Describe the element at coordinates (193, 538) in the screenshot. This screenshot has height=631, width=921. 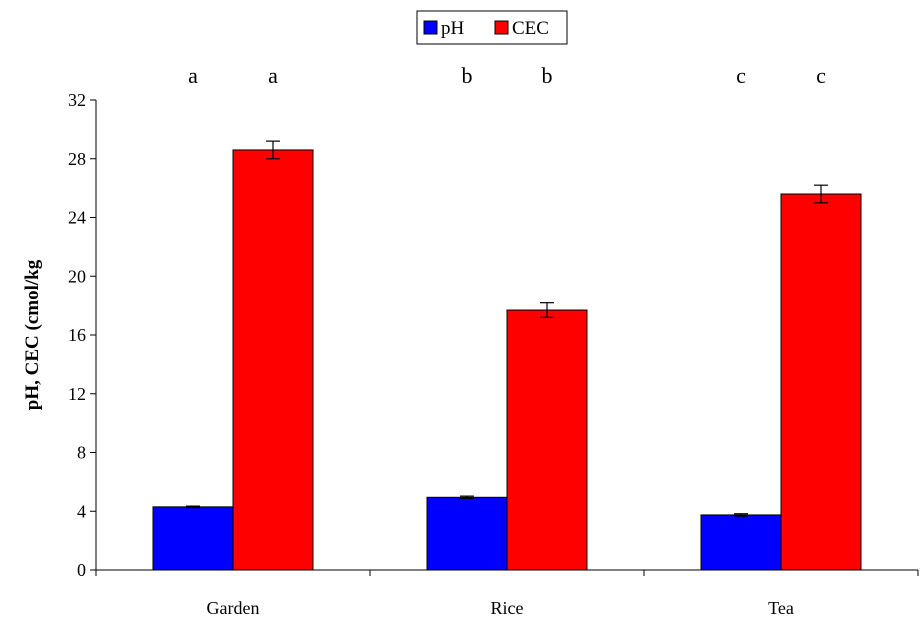
I see `bar-ph-garden` at that location.